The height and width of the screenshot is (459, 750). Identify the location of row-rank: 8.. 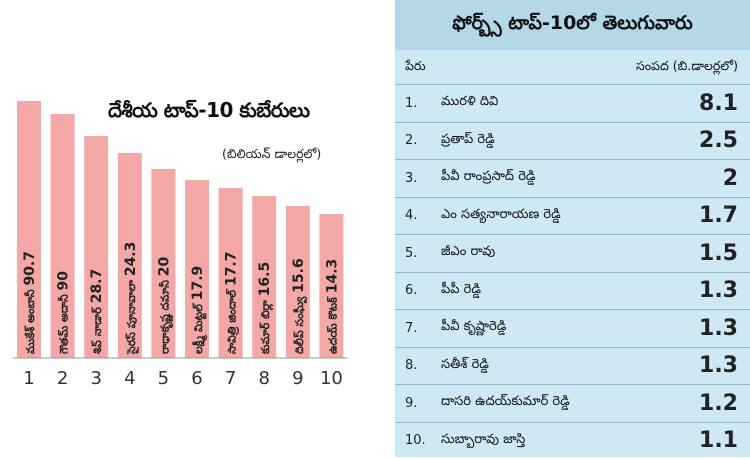
(418, 365).